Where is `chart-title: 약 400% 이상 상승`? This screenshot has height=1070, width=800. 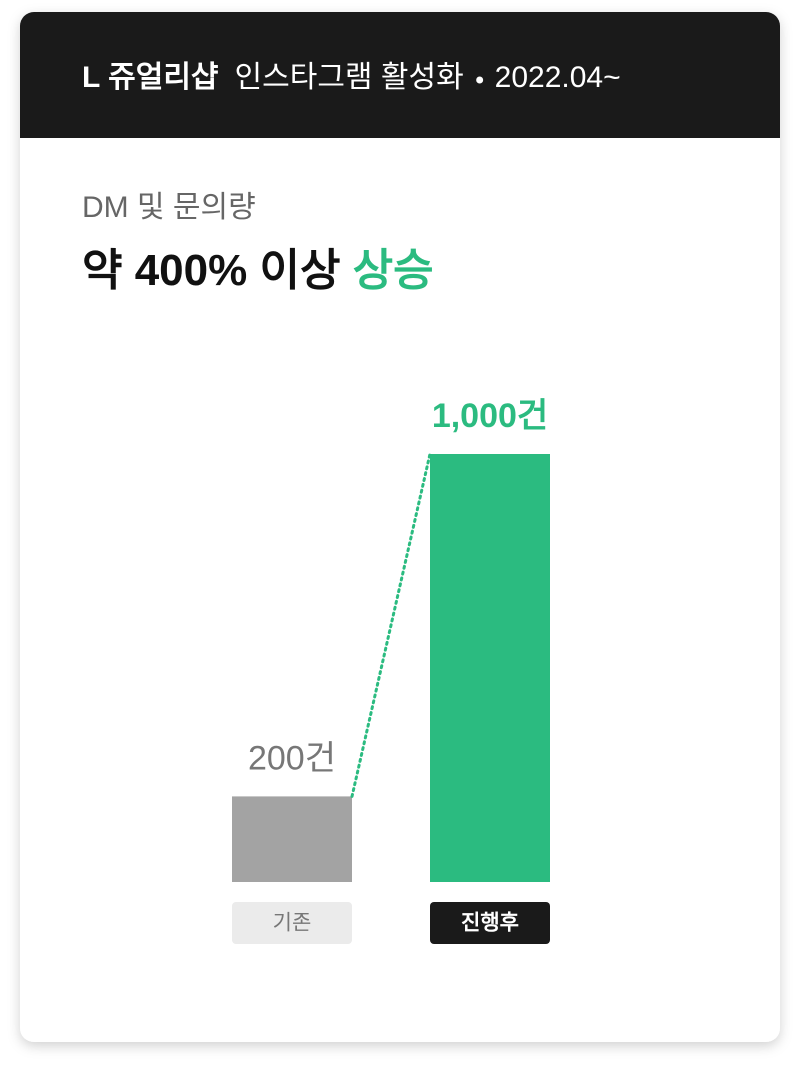 chart-title: 약 400% 이상 상승 is located at coordinates (258, 270).